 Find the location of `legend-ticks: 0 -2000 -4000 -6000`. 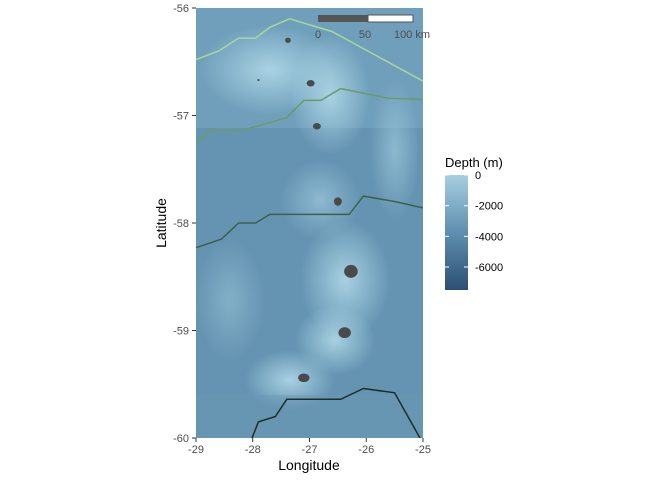

legend-ticks: 0 -2000 -4000 -6000 is located at coordinates (474, 222).